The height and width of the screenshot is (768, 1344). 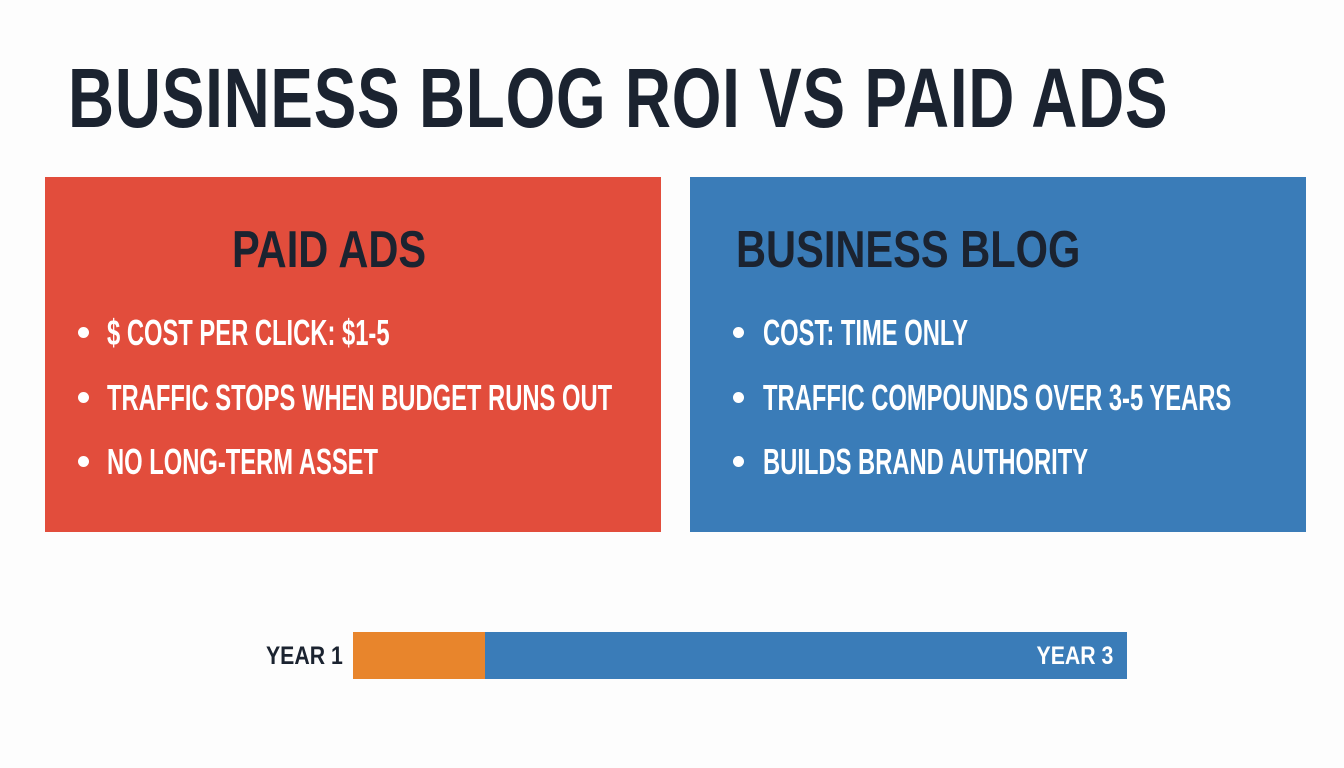 I want to click on timeline-start-label: YEAR 1, so click(x=304, y=656).